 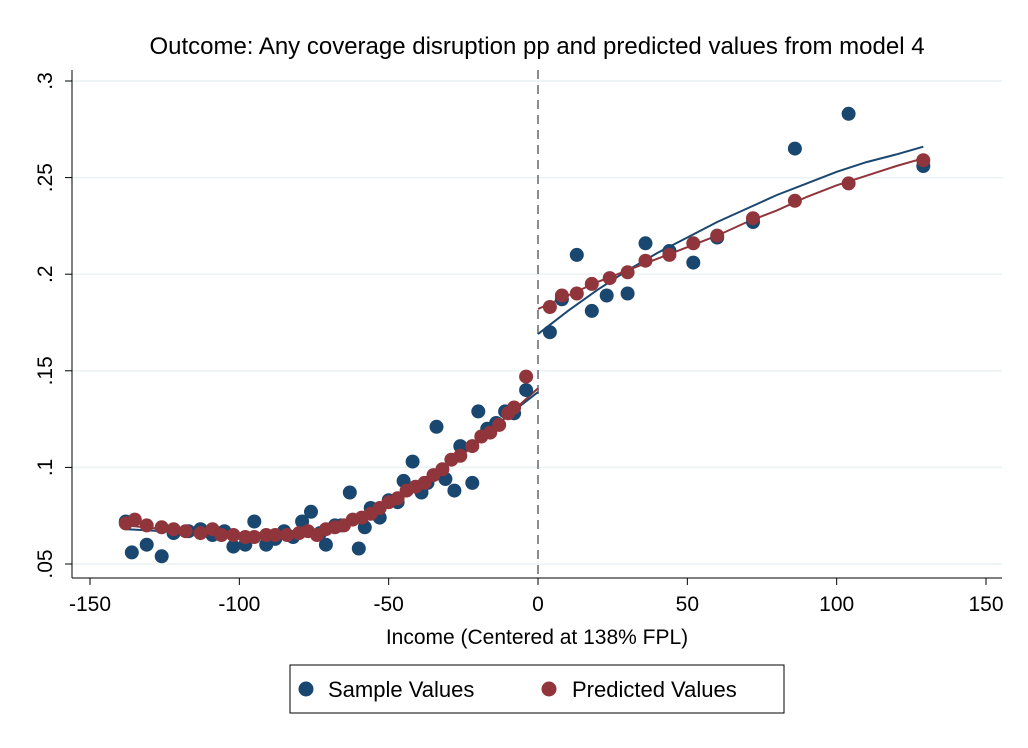 I want to click on legend: Sample Values Predicted Values, so click(x=537, y=689).